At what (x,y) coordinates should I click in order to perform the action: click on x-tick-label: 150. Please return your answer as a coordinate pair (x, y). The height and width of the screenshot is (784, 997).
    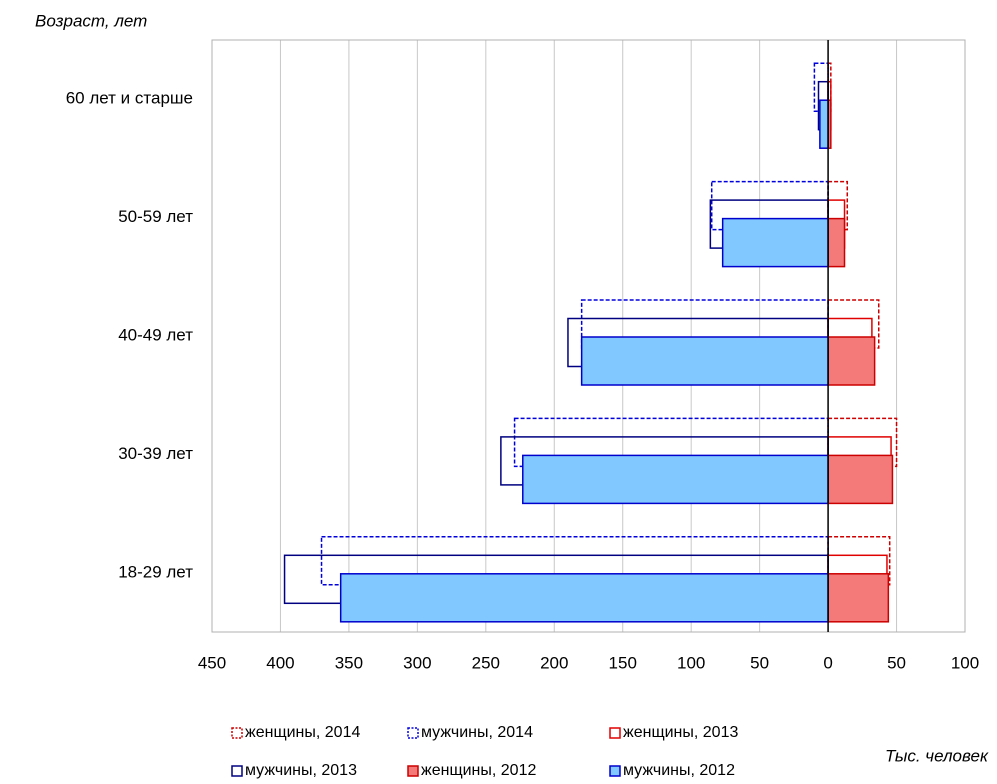
    Looking at the image, I should click on (623, 662).